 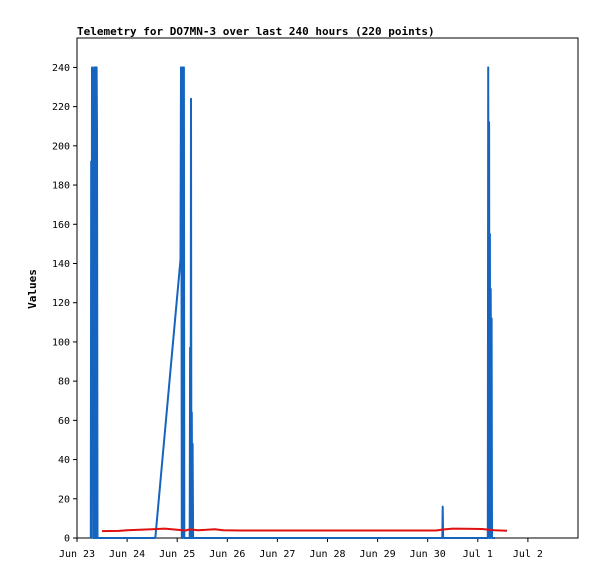 I want to click on x-tick-label: Jul 2, so click(x=528, y=554).